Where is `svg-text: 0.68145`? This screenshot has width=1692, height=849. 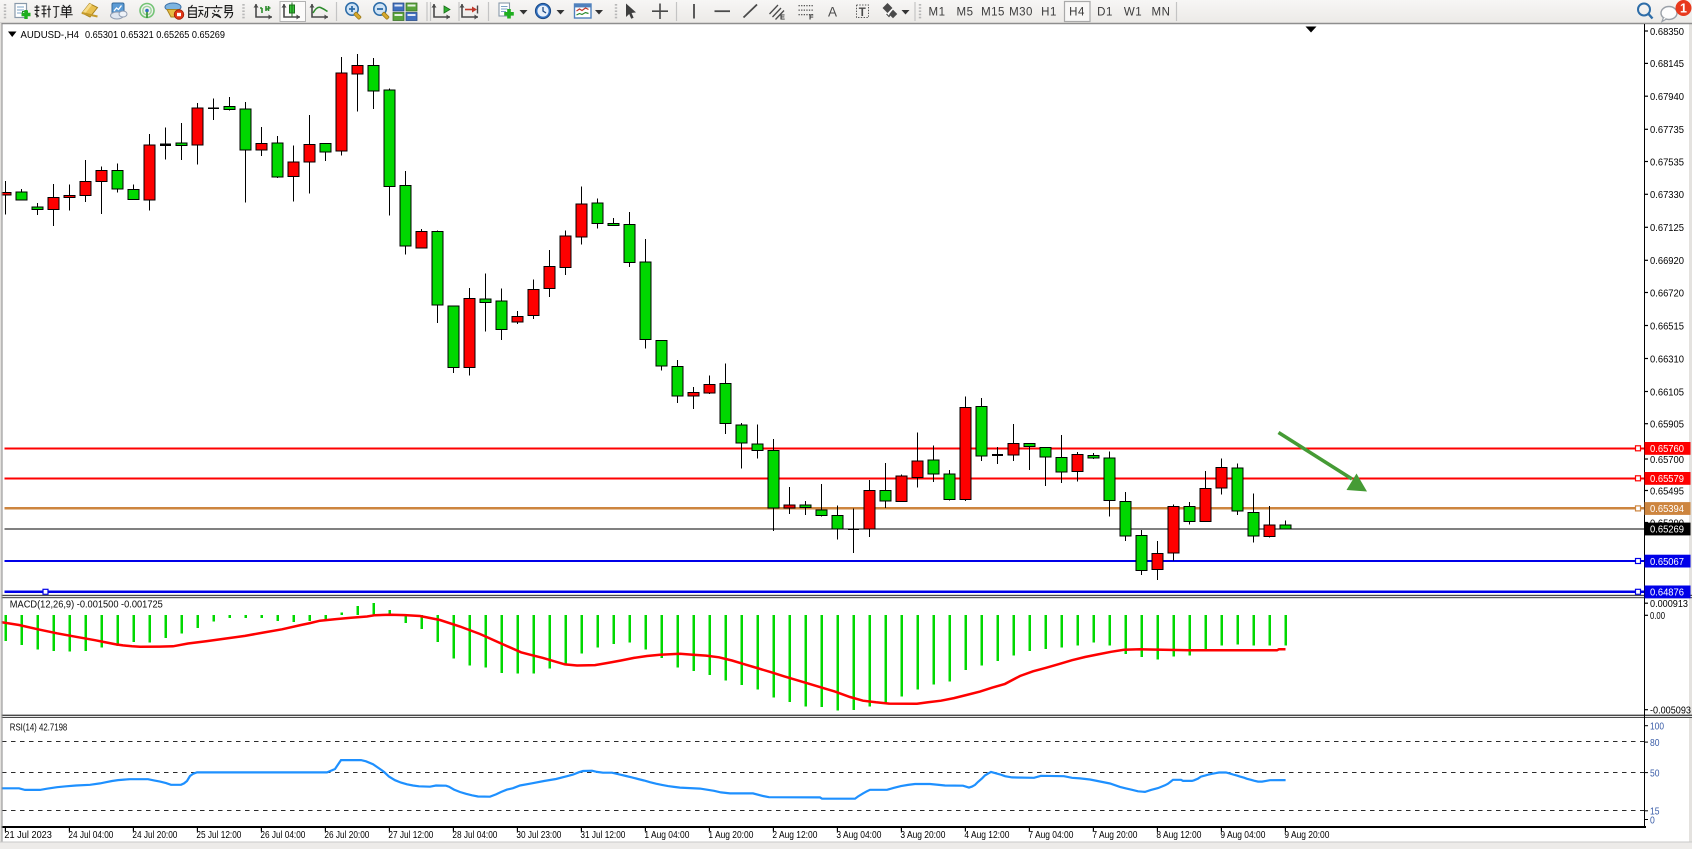
svg-text: 0.68145 is located at coordinates (1667, 64).